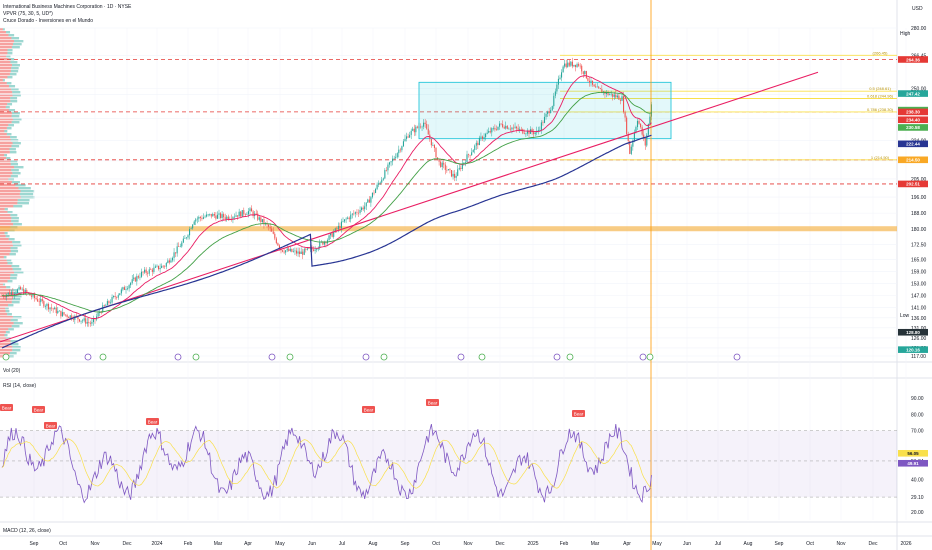 The height and width of the screenshot is (550, 932). Describe the element at coordinates (48, 21) in the screenshot. I see `golden-cross-indicator-label: Cruce Dorado - Inversiones en el Mundo` at that location.